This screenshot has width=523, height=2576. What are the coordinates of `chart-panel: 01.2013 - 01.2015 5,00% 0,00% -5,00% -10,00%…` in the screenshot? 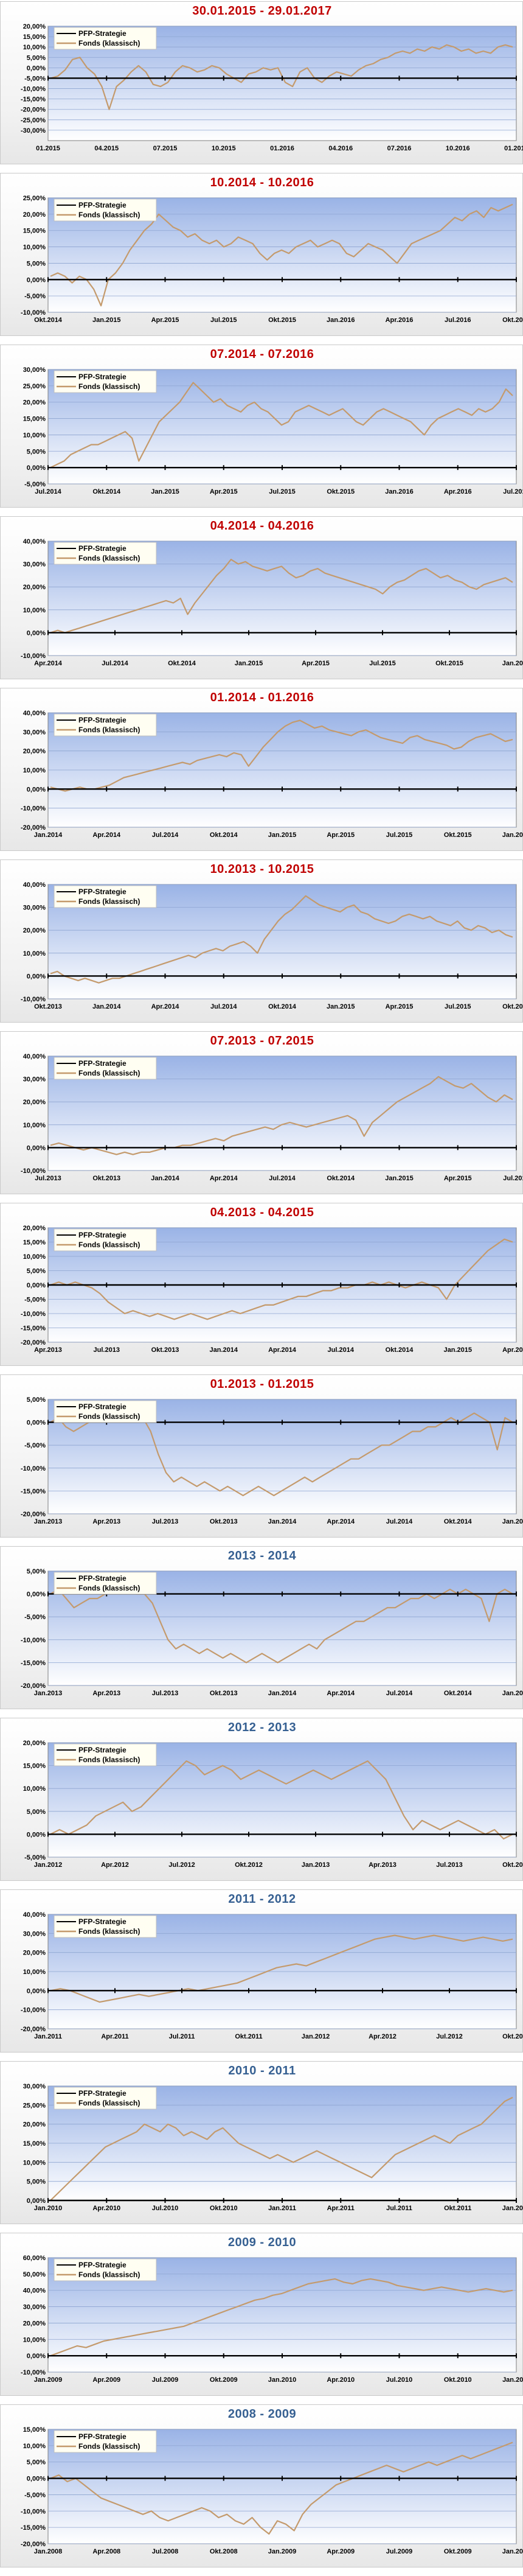 It's located at (261, 1456).